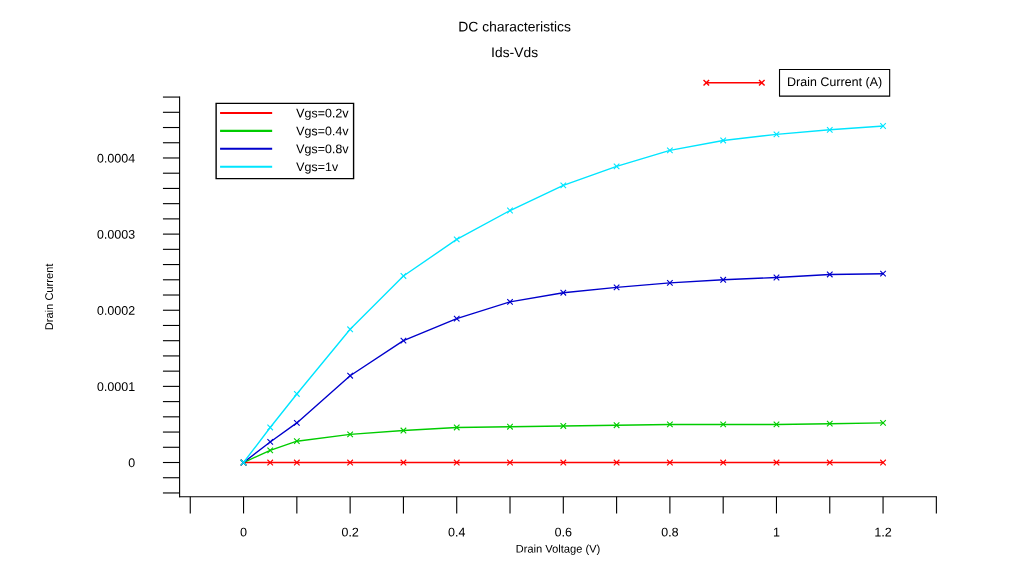 This screenshot has height=571, width=1009. Describe the element at coordinates (515, 52) in the screenshot. I see `chart-subtitle: Ids-Vds` at that location.